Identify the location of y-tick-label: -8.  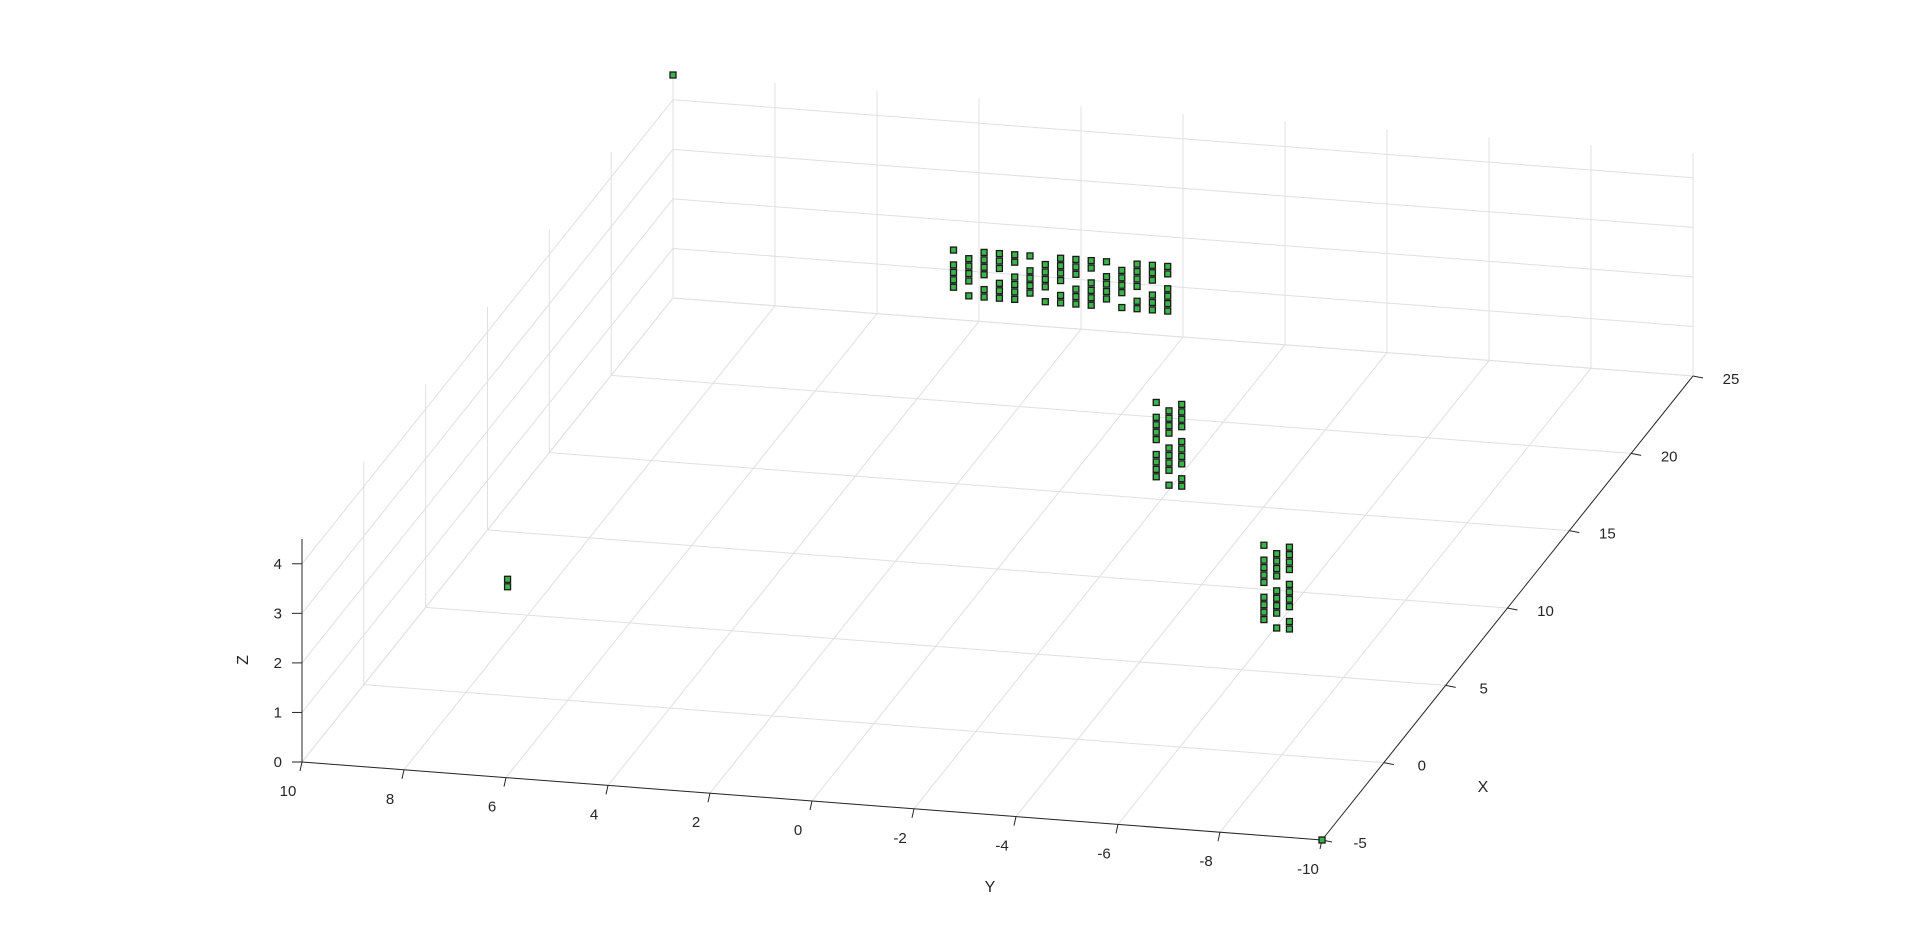
(1205, 861).